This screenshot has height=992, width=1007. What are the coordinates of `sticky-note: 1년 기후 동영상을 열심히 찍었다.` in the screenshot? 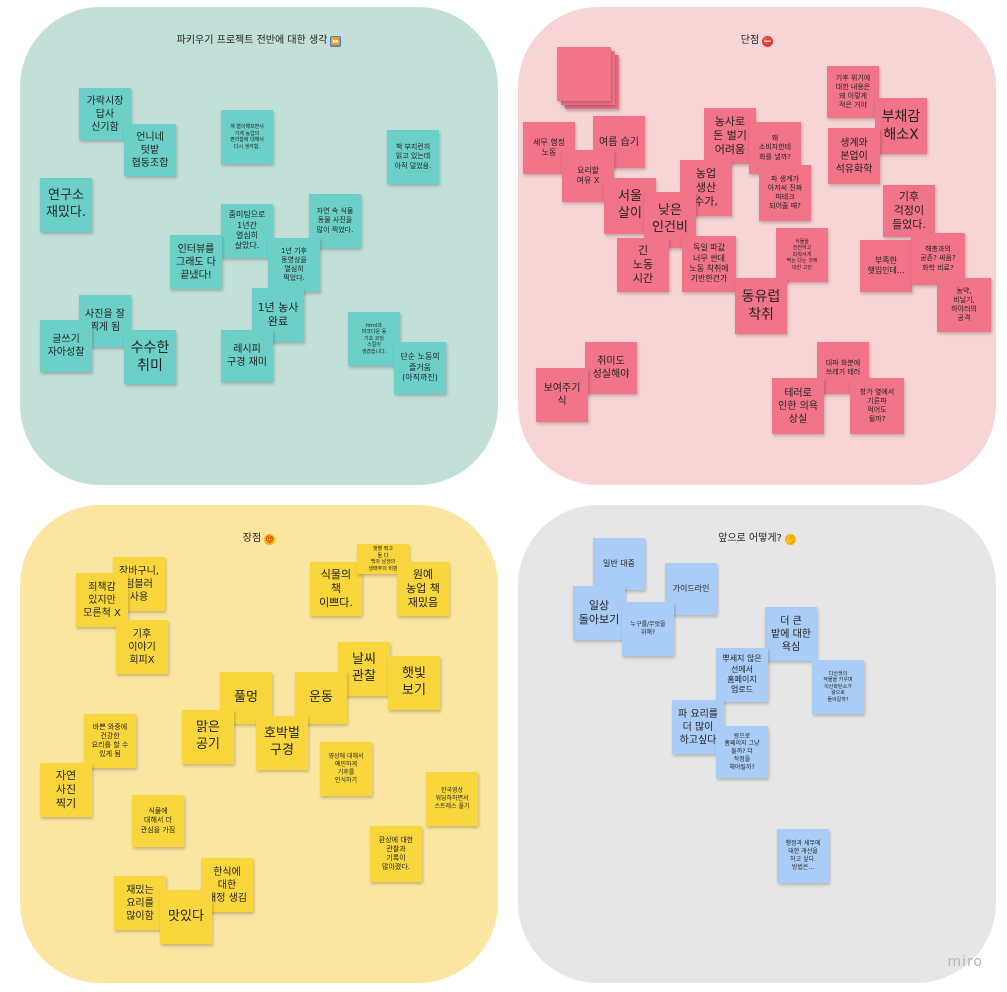 It's located at (294, 265).